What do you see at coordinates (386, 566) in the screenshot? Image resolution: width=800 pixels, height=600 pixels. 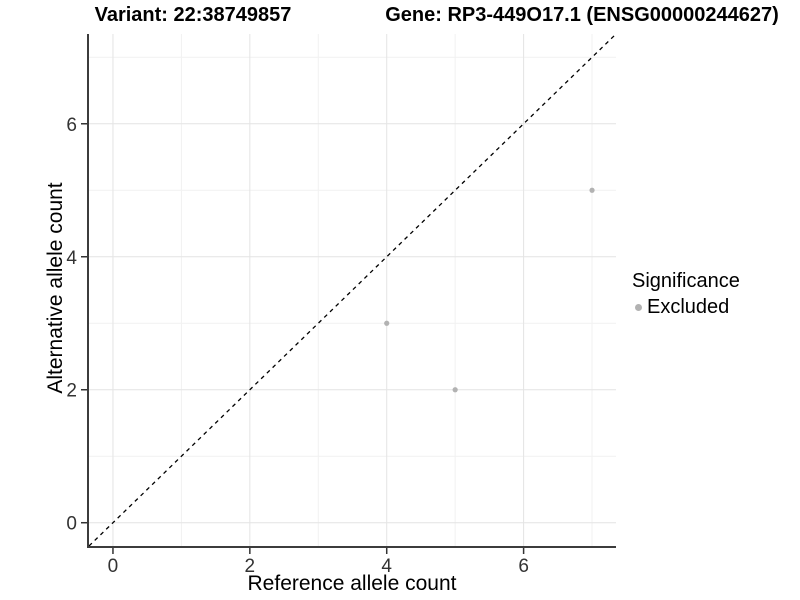 I see `x-tick-label: 4` at bounding box center [386, 566].